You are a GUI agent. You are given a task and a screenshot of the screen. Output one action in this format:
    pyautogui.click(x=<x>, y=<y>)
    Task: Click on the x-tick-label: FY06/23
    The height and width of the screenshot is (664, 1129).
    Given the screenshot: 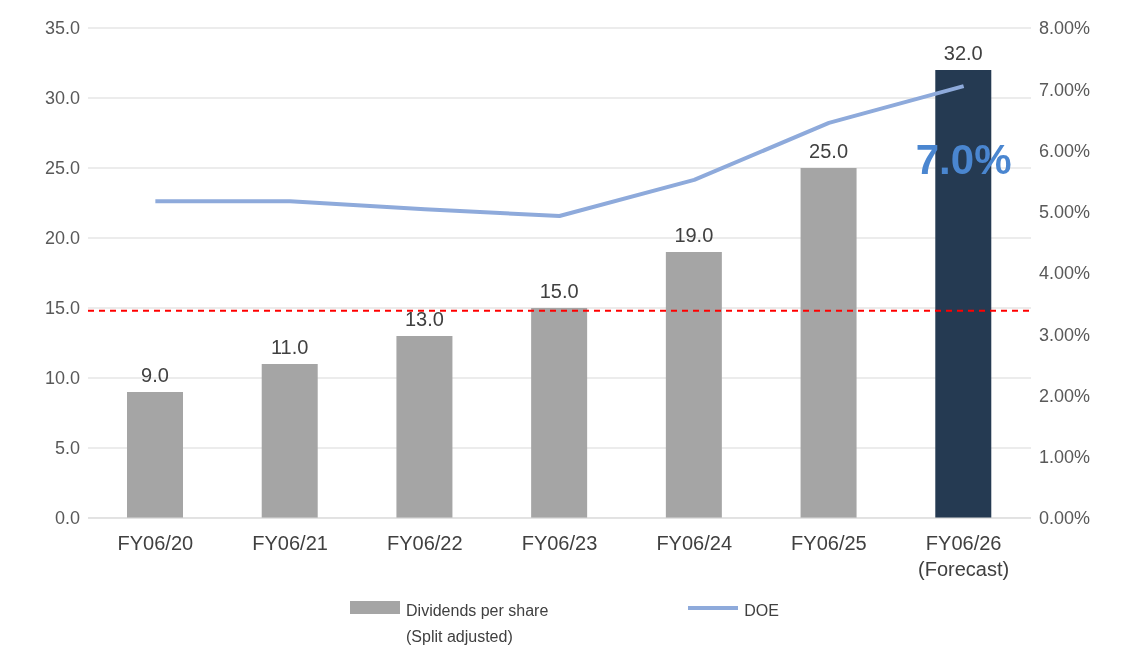 What is the action you would take?
    pyautogui.click(x=559, y=543)
    